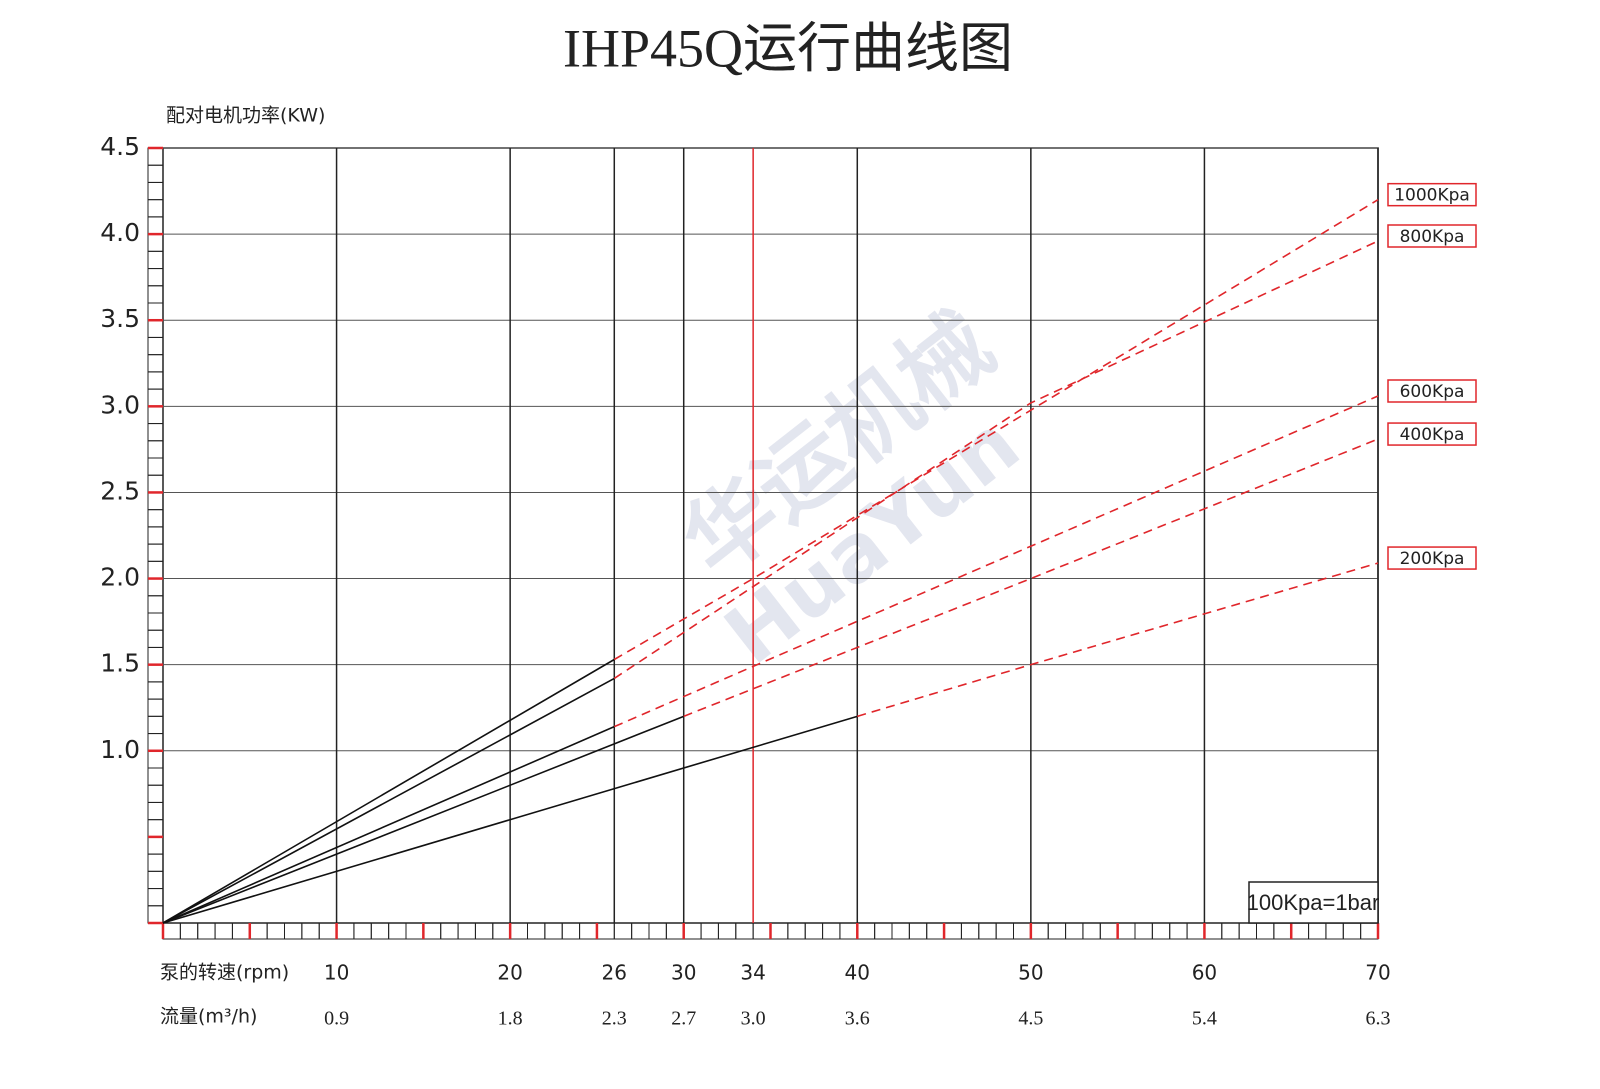 Image resolution: width=1600 pixels, height=1089 pixels. Describe the element at coordinates (614, 1019) in the screenshot. I see `flow-tick-label: 2.3` at that location.